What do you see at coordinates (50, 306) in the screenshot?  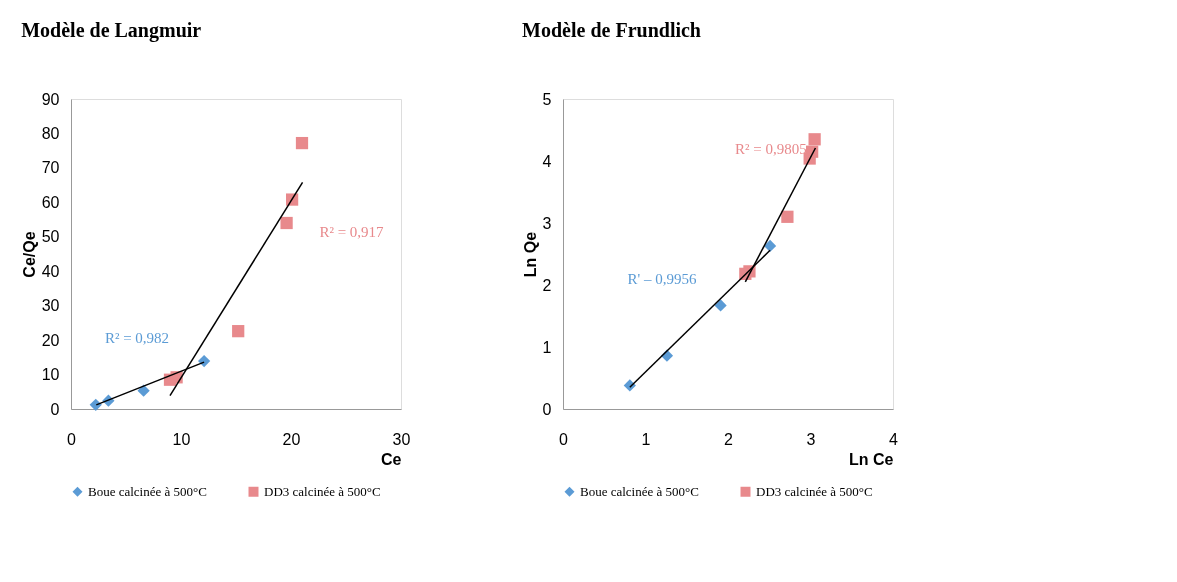 I see `y-tick-label: 30` at bounding box center [50, 306].